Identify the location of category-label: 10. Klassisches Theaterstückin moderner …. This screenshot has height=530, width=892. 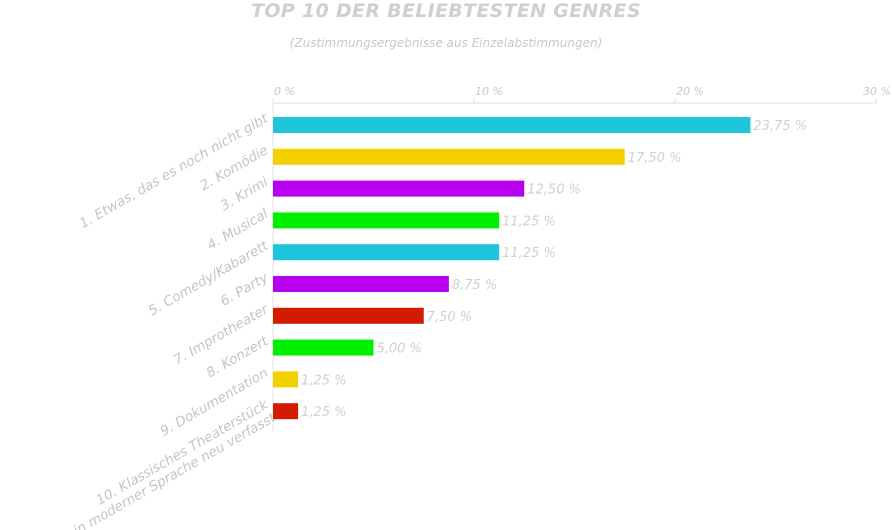
(171, 463).